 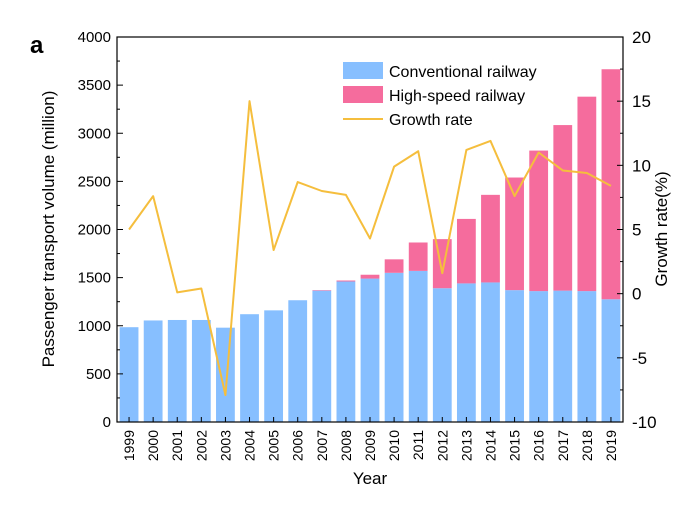 What do you see at coordinates (94, 230) in the screenshot?
I see `y-tick-label-2000: 2000` at bounding box center [94, 230].